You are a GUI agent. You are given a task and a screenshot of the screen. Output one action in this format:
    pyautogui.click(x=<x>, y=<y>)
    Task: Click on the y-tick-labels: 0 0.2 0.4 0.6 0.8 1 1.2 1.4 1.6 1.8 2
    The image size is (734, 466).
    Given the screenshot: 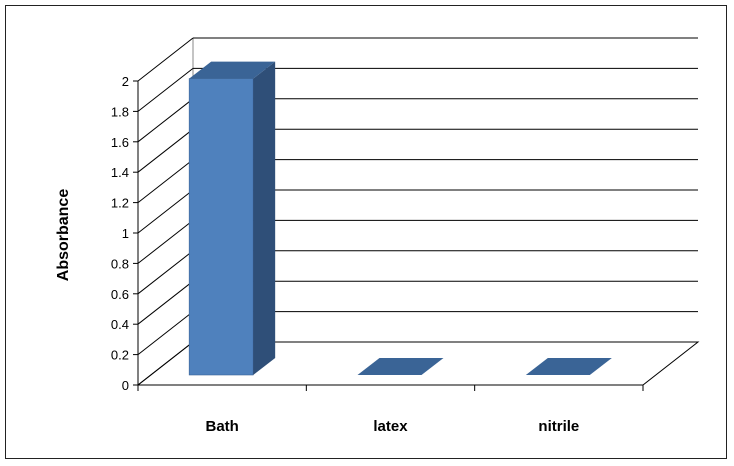 What is the action you would take?
    pyautogui.click(x=120, y=233)
    